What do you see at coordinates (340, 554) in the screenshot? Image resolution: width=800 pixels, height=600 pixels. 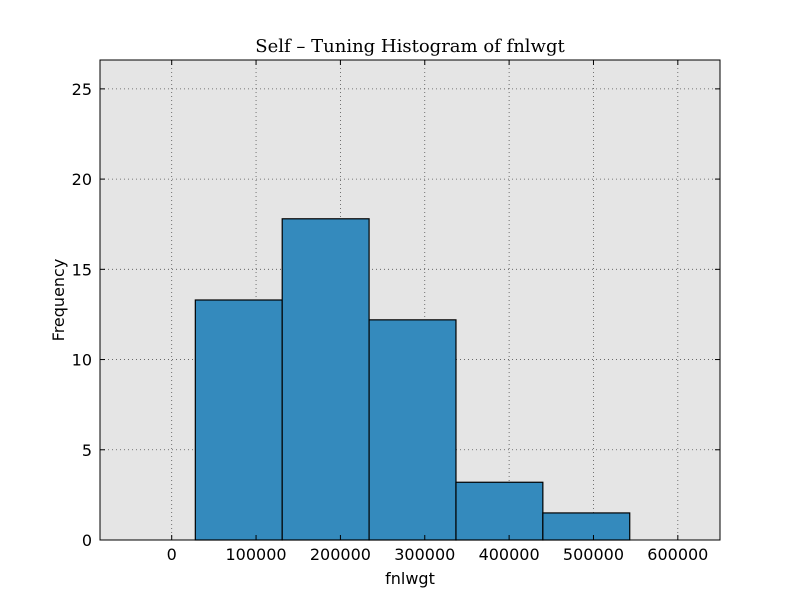 I see `x-tick-label: 200000` at bounding box center [340, 554].